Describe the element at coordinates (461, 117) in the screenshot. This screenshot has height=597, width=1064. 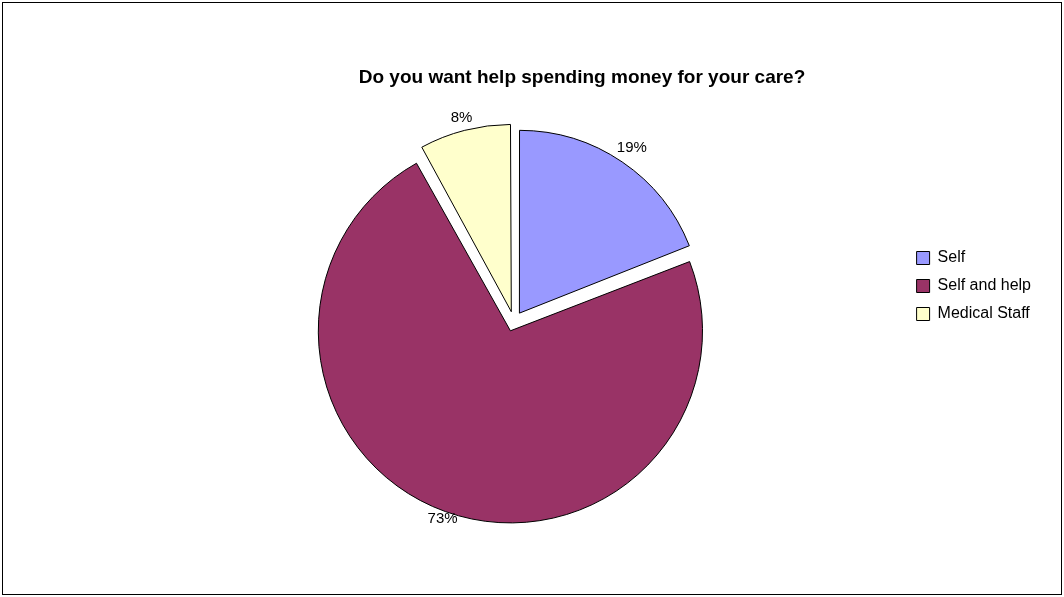
I see `data-label: 8%` at that location.